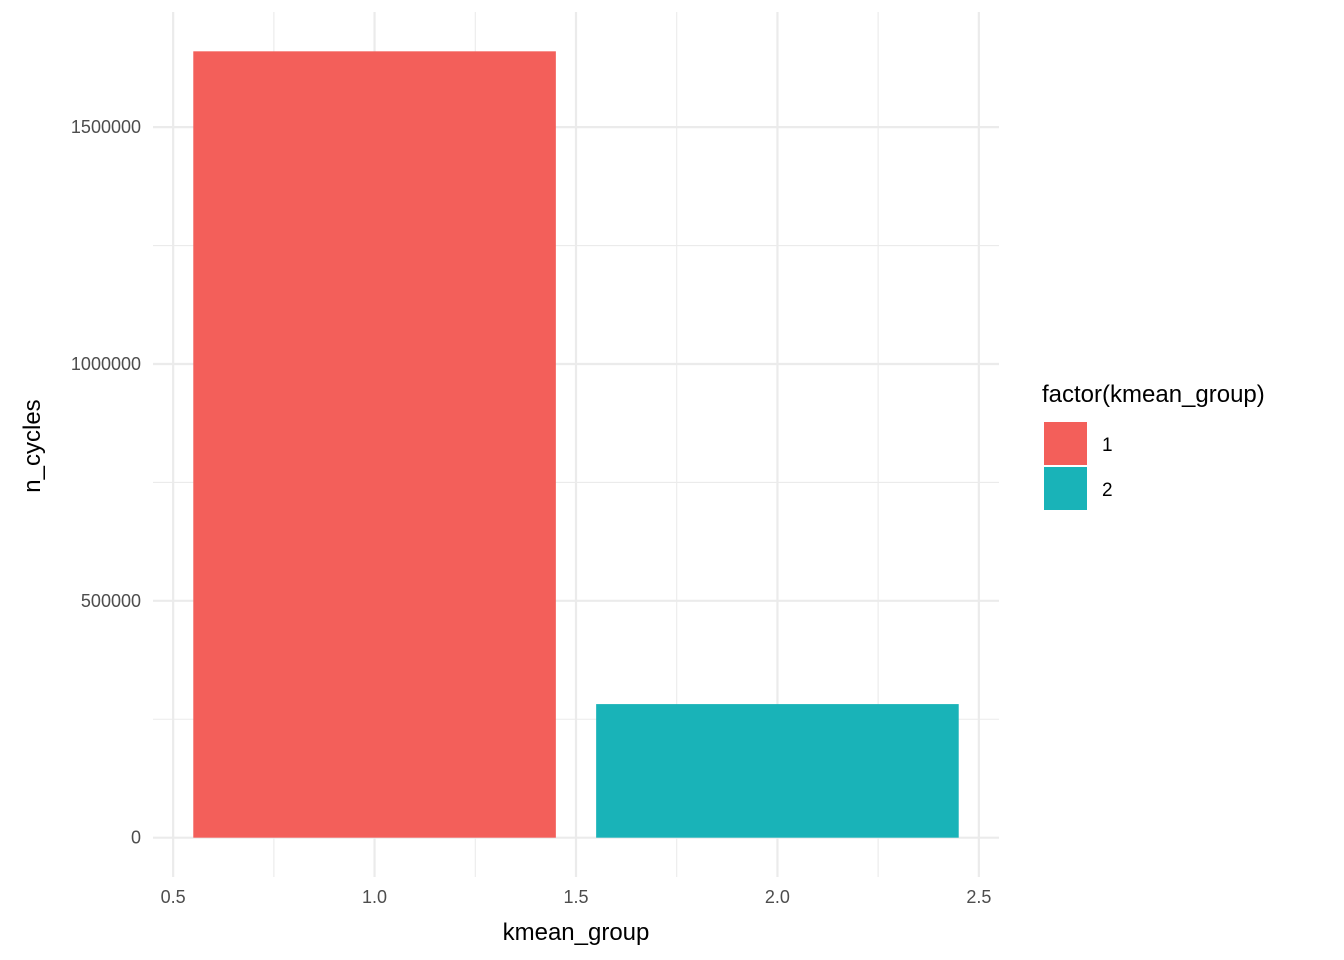 Image resolution: width=1344 pixels, height=960 pixels. I want to click on x-tick-label: 1.0, so click(374, 897).